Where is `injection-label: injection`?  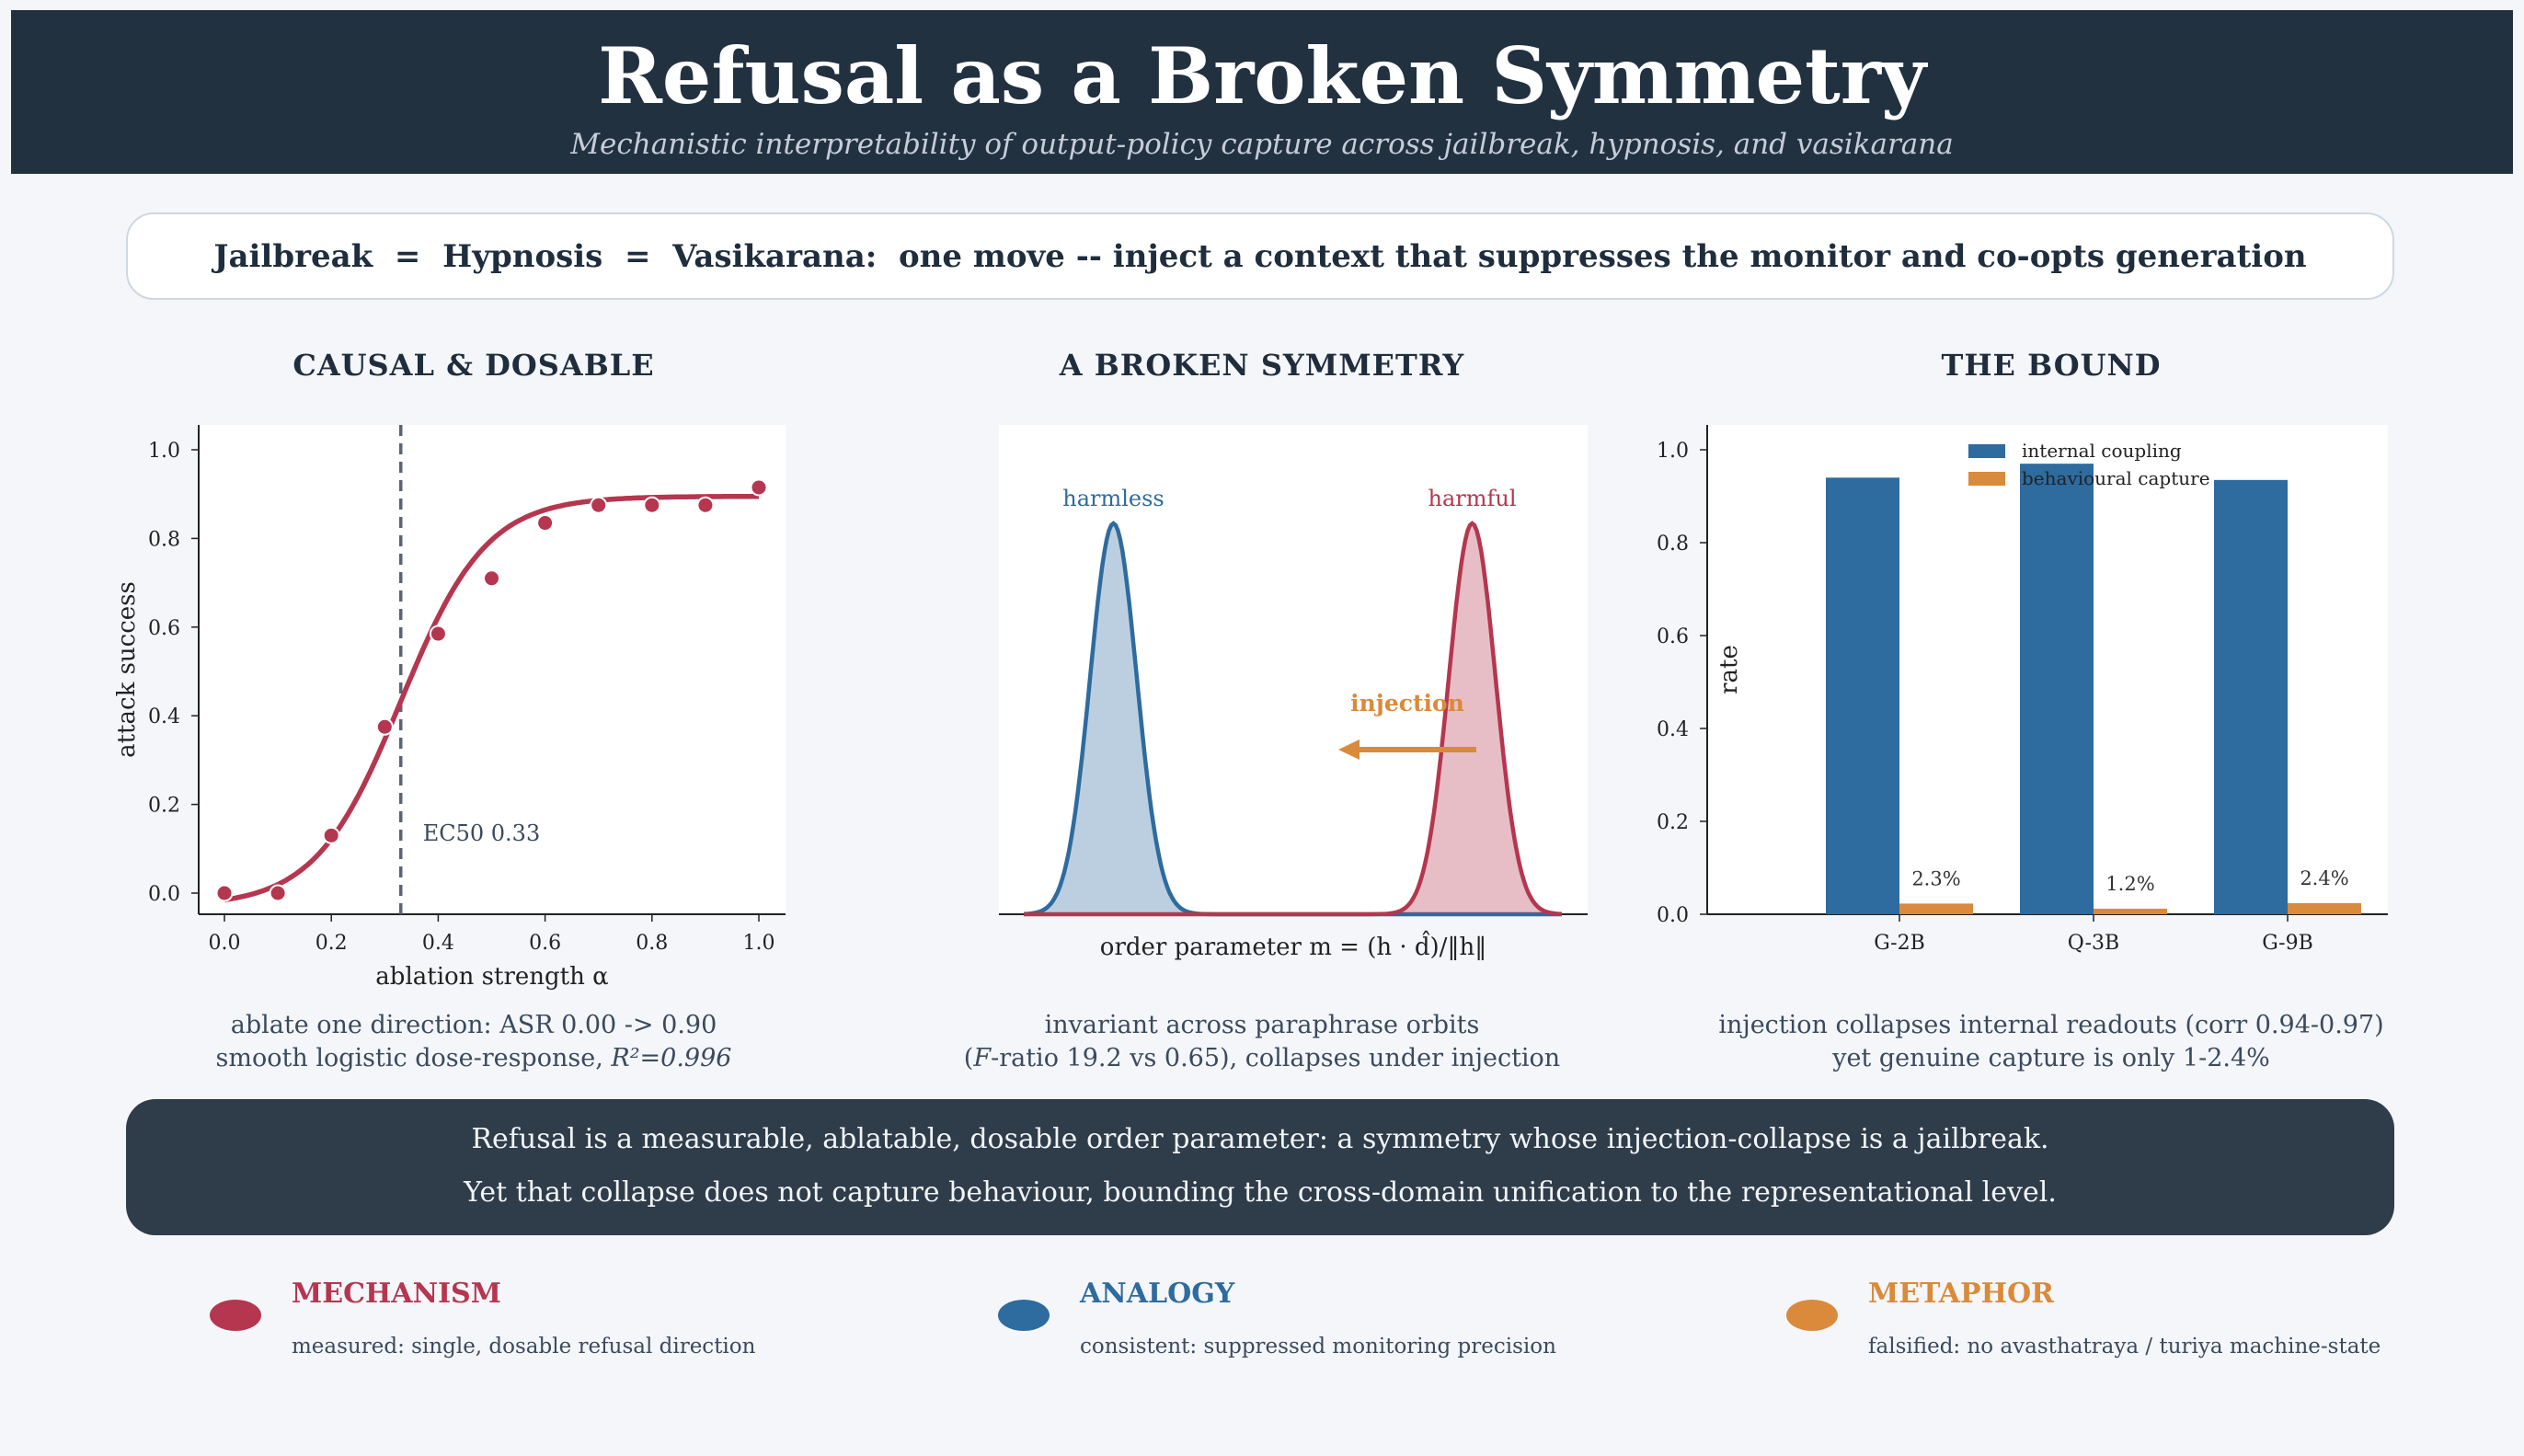 injection-label: injection is located at coordinates (1407, 703).